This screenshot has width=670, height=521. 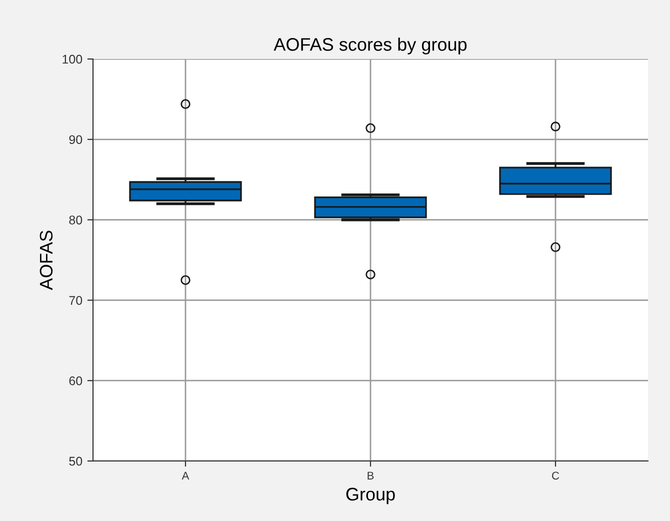 What do you see at coordinates (75, 220) in the screenshot?
I see `y-tick-label: 80` at bounding box center [75, 220].